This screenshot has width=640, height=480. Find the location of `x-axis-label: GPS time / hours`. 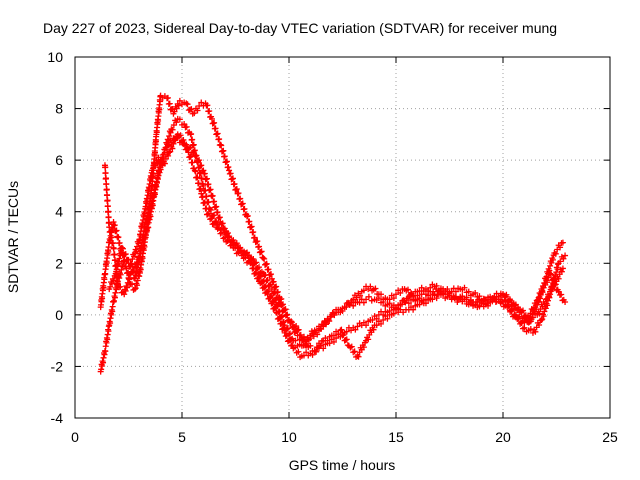

x-axis-label: GPS time / hours is located at coordinates (342, 465).